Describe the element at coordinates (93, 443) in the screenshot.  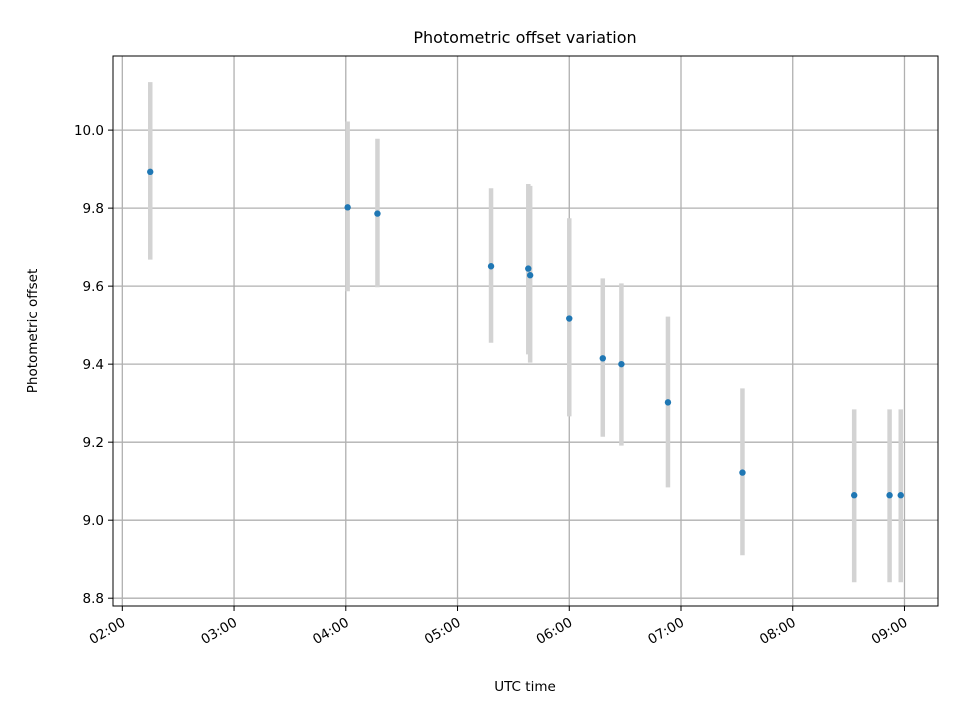
I see `y-tick-label: 9.2` at that location.